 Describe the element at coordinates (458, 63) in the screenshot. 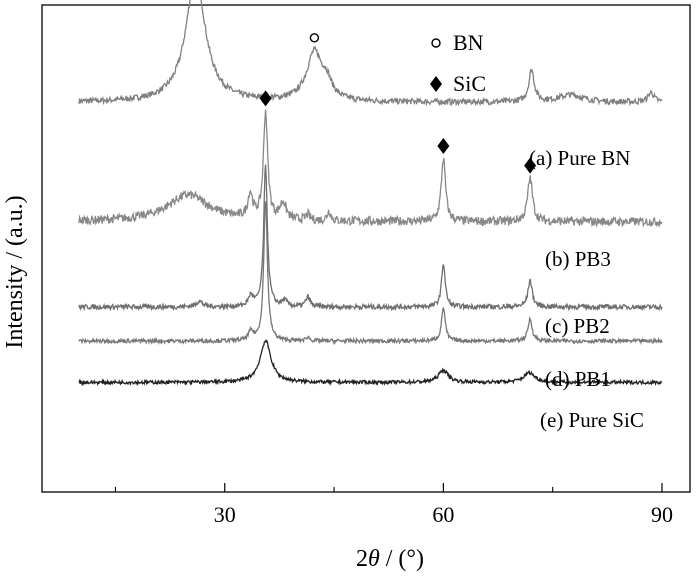

I see `legend: BN SiC` at that location.